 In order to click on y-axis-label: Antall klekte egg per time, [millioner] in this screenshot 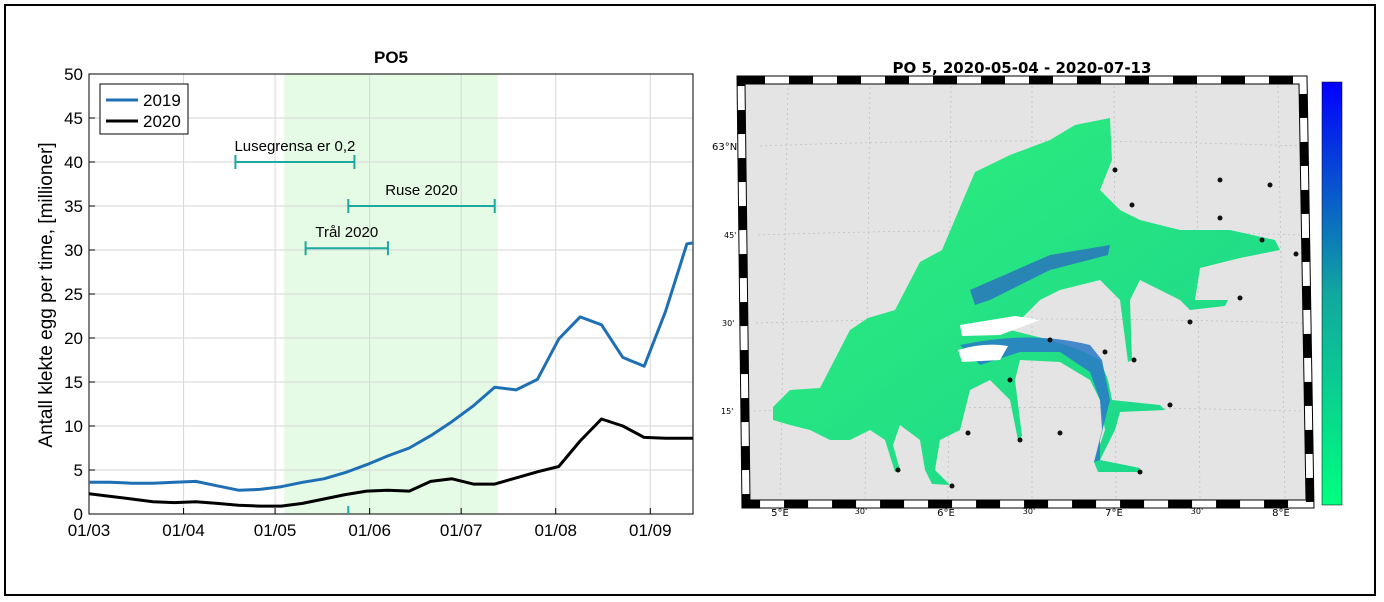, I will do `click(46, 294)`.